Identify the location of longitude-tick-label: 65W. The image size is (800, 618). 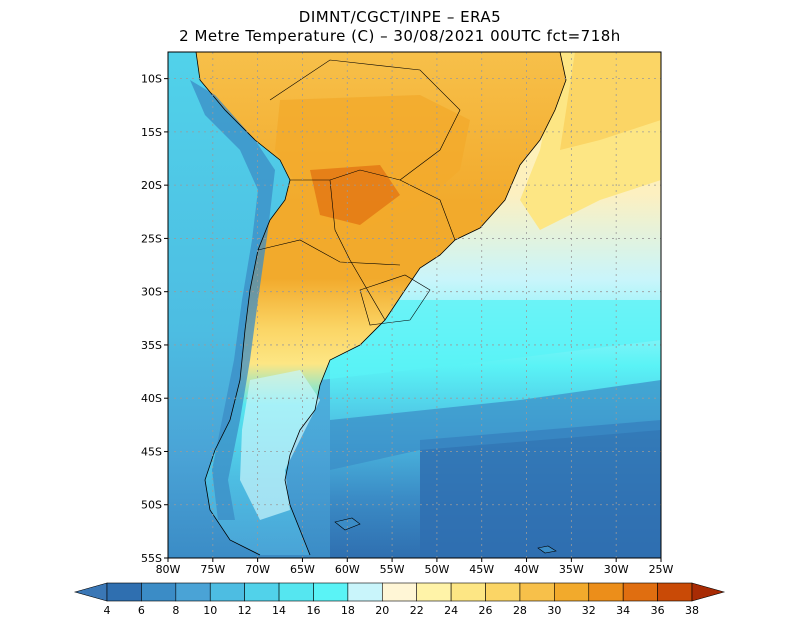
(302, 569).